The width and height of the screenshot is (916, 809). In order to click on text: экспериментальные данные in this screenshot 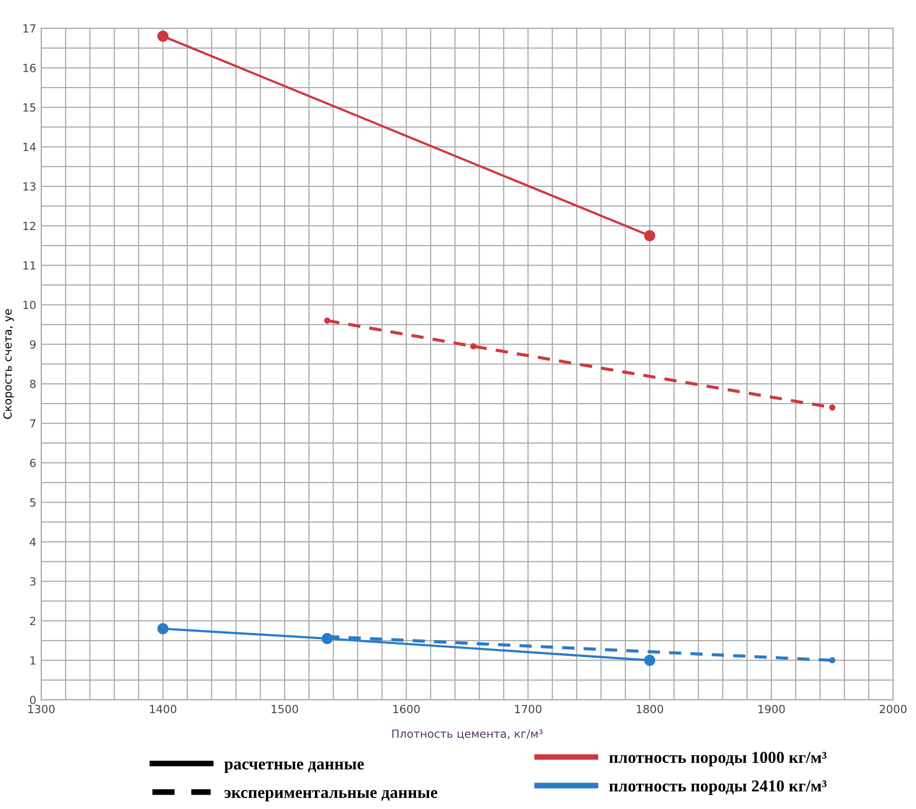, I will do `click(331, 796)`.